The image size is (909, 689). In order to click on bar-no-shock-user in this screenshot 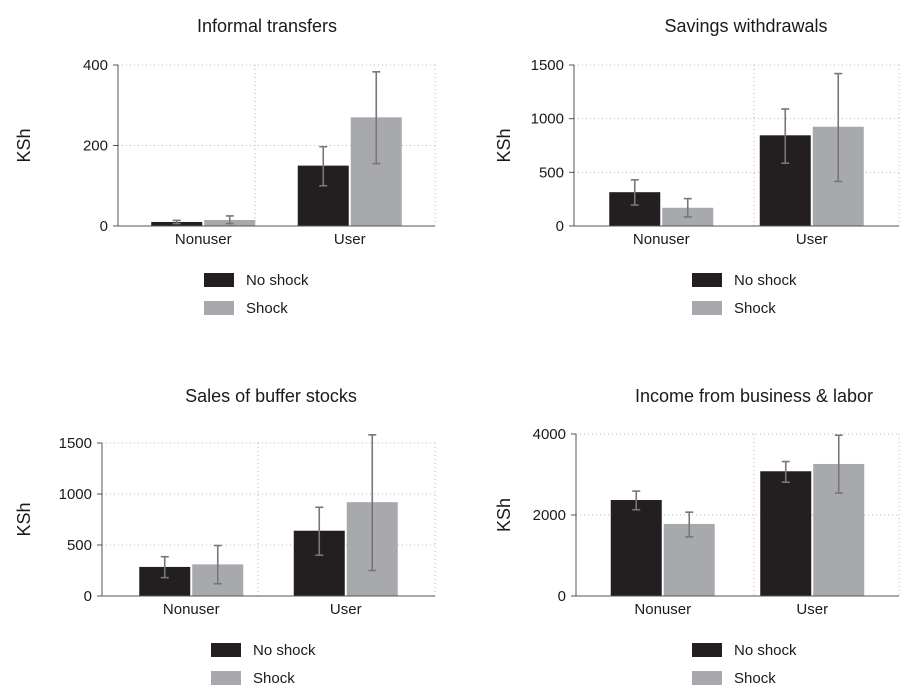, I will do `click(786, 533)`.